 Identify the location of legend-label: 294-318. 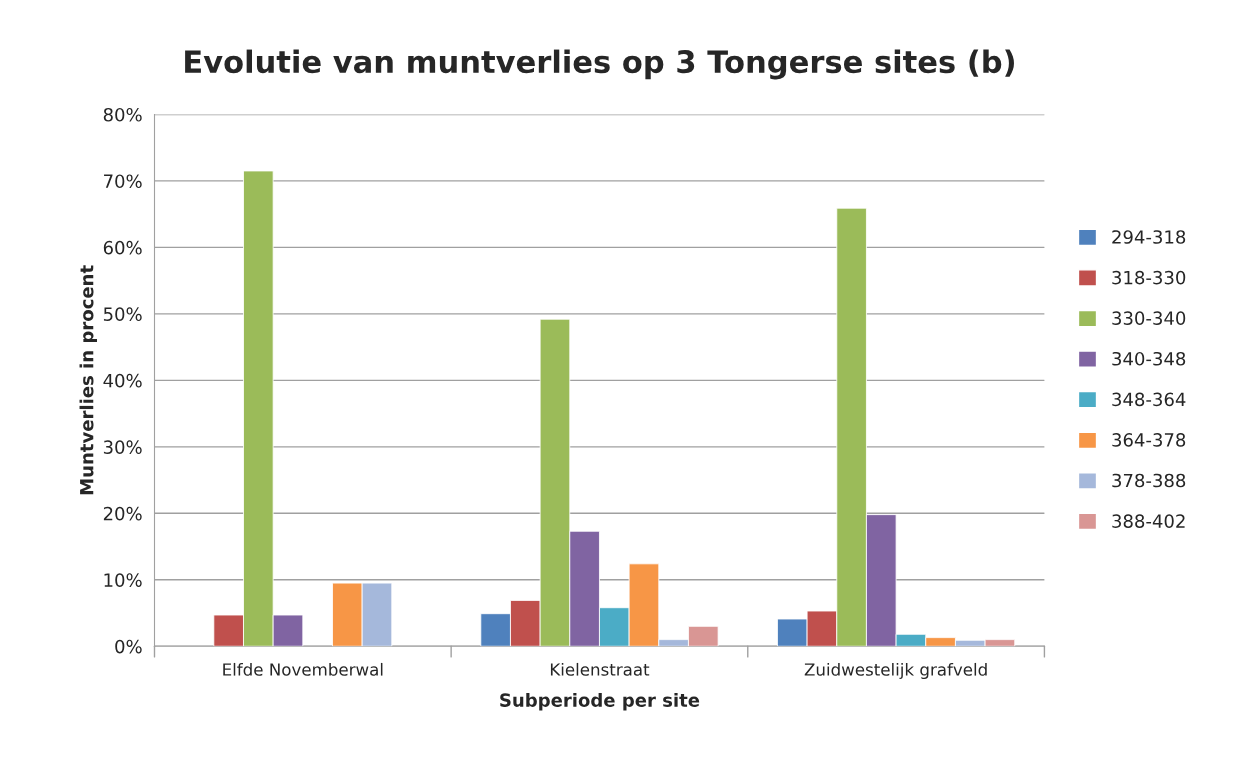
(1149, 237).